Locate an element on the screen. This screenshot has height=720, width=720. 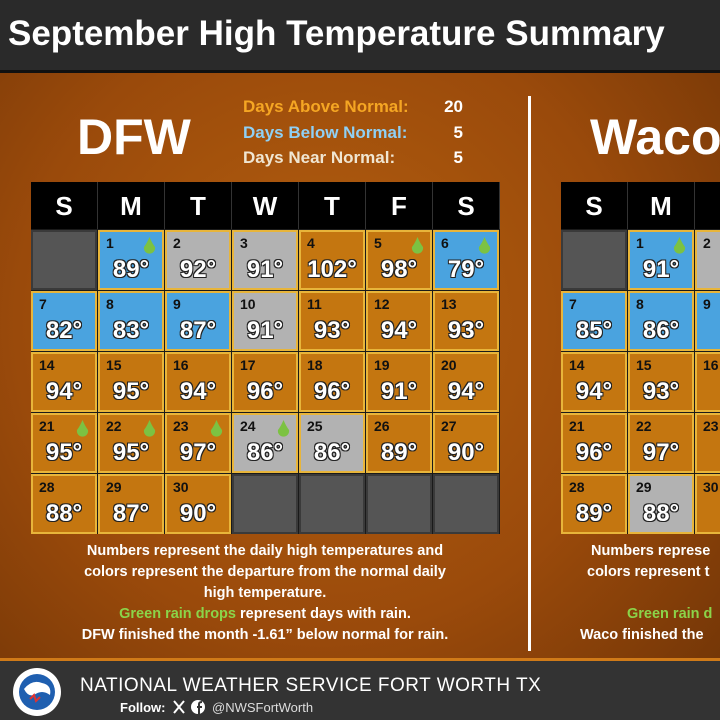
nws-logo is located at coordinates (37, 692).